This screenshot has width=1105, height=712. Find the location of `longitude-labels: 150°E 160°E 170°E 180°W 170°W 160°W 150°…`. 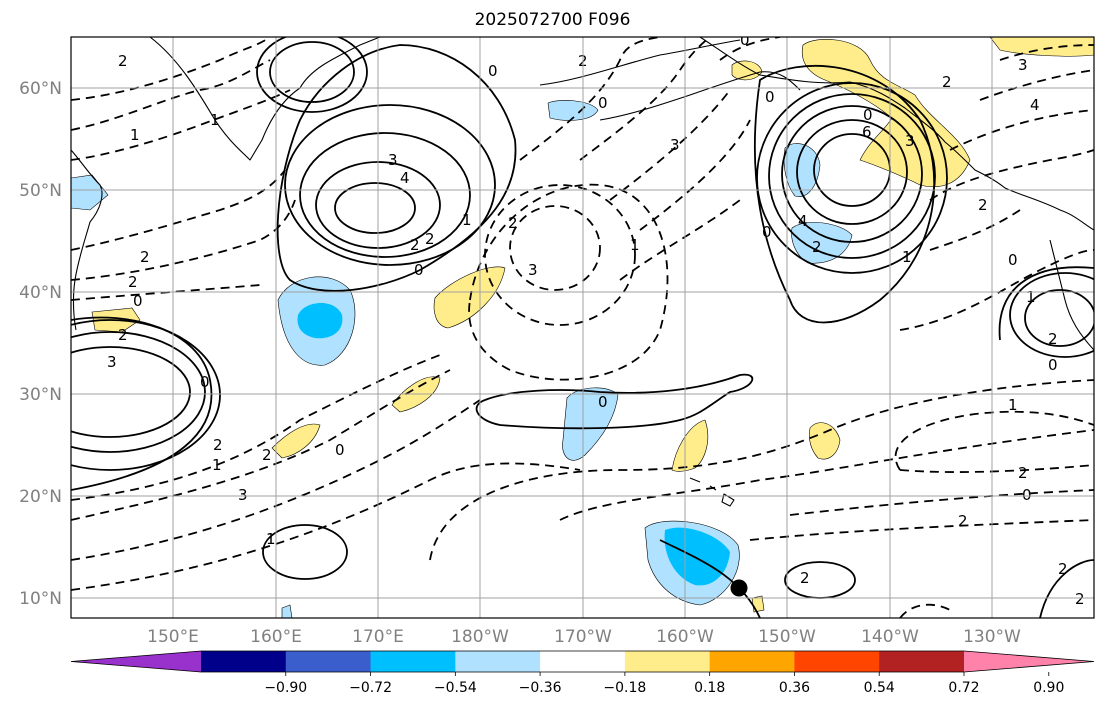

longitude-labels: 150°E 160°E 170°E 180°W 170°W 160°W 150°… is located at coordinates (584, 637).